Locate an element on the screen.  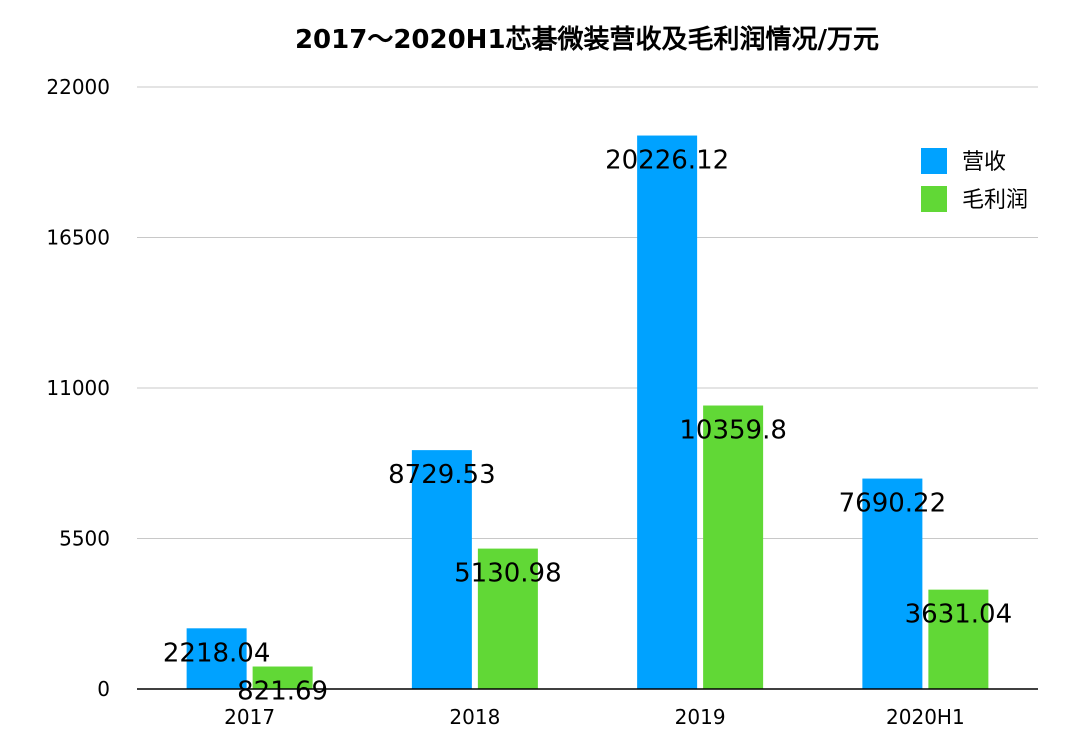
y-tick-label: 16500 is located at coordinates (78, 238).